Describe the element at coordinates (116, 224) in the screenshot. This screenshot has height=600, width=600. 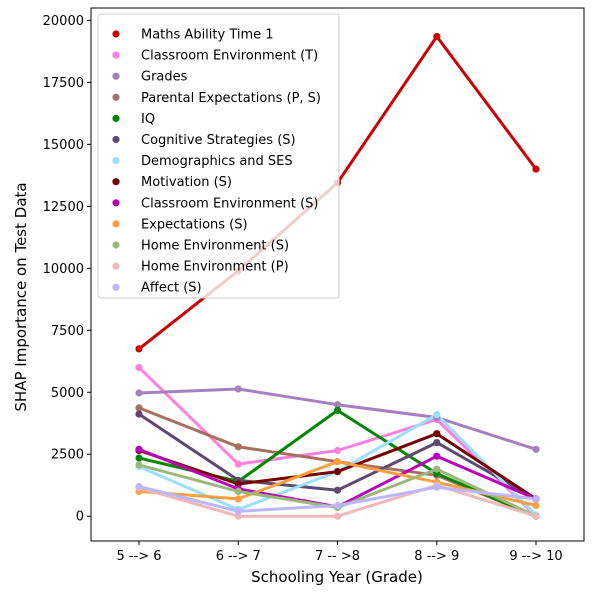
I see `legend-marker-expectations-s` at that location.